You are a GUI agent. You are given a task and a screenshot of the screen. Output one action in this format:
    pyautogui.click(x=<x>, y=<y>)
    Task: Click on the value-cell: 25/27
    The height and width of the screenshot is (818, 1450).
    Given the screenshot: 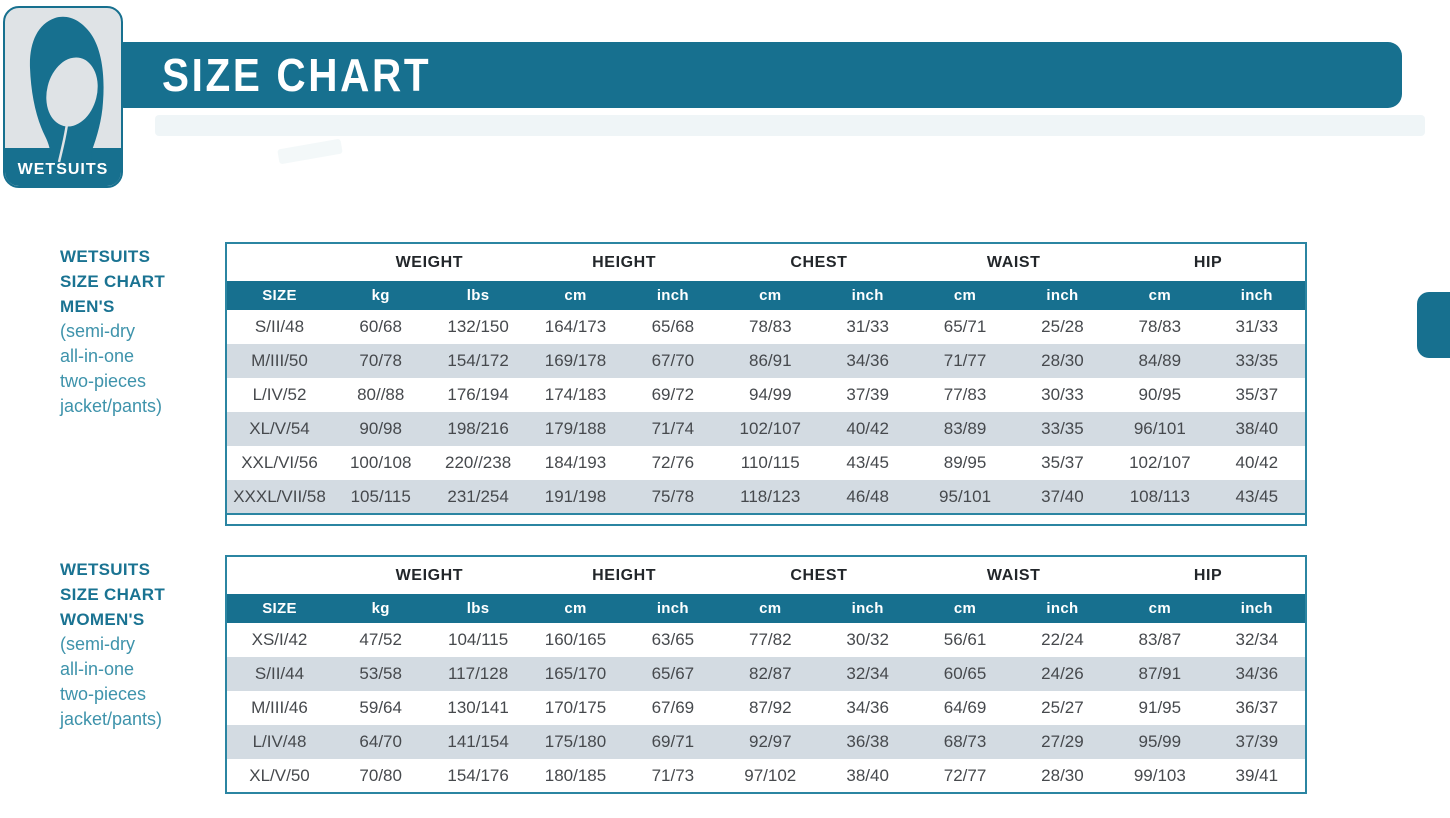 What is the action you would take?
    pyautogui.click(x=1062, y=707)
    